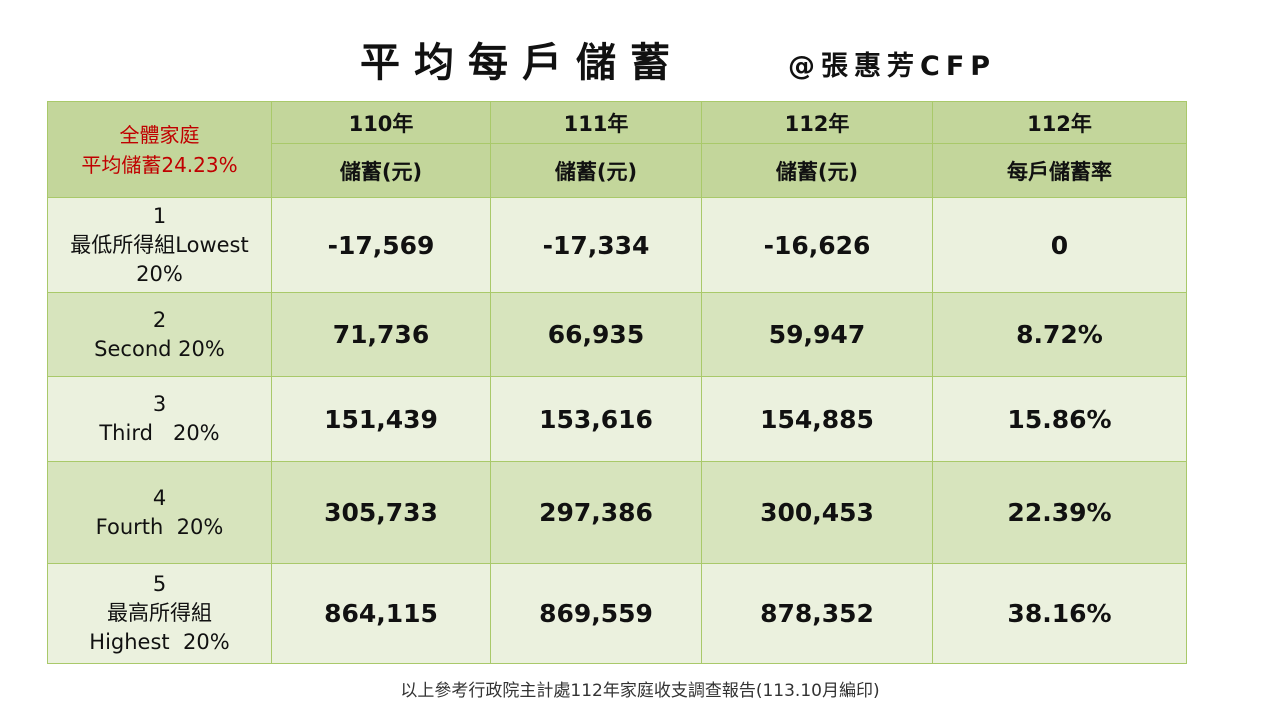 This screenshot has width=1280, height=720. Describe the element at coordinates (640, 691) in the screenshot. I see `source-footnote: 以上參考行政院主計處112年家庭收支調查報告(113.10月編印)` at that location.